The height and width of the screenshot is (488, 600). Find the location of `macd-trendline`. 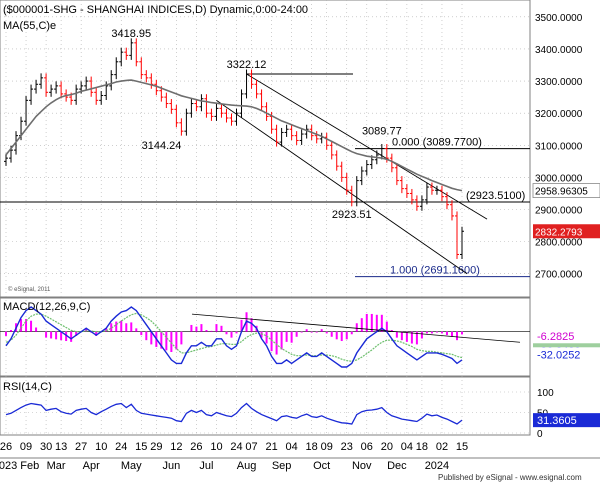

macd-trendline is located at coordinates (356, 328).